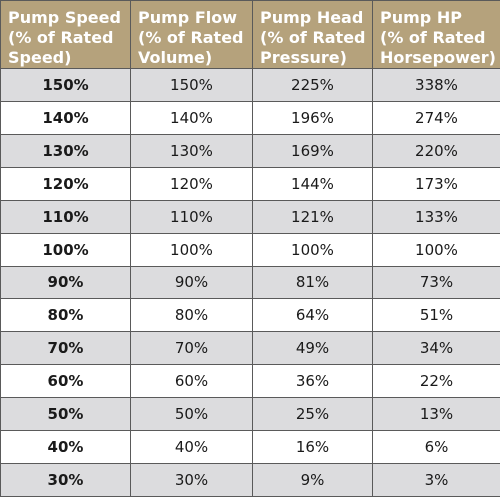 The width and height of the screenshot is (500, 497). I want to click on cell-speed: 110%, so click(65, 216).